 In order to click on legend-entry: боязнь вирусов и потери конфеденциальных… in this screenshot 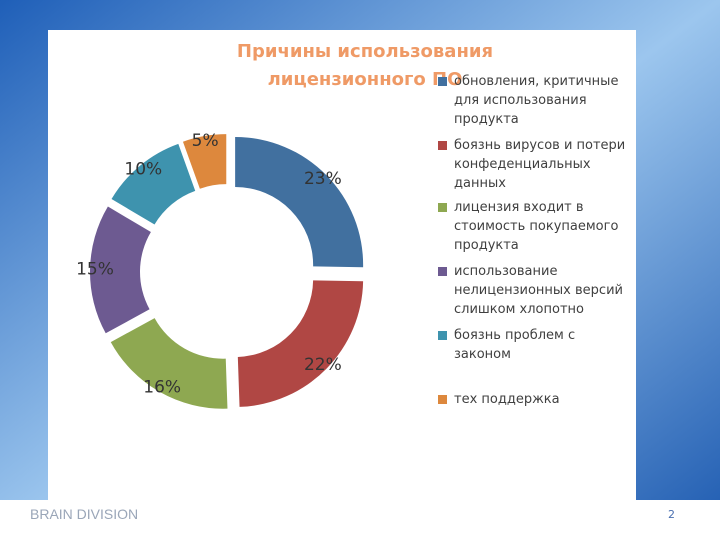, I will do `click(533, 164)`.